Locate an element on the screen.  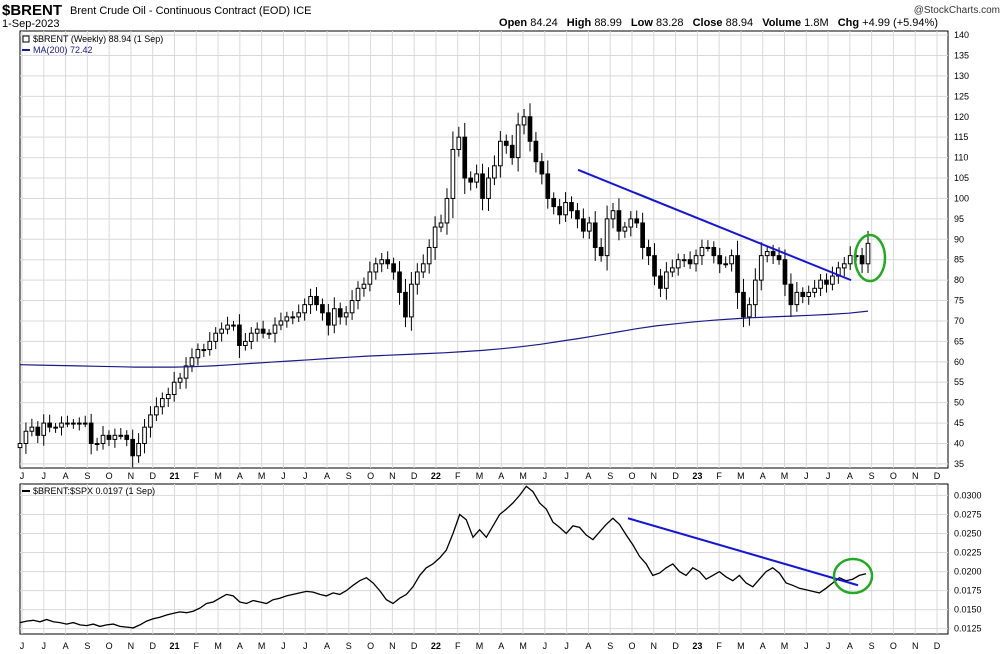
x-tick-label-bottom: N is located at coordinates (654, 646).